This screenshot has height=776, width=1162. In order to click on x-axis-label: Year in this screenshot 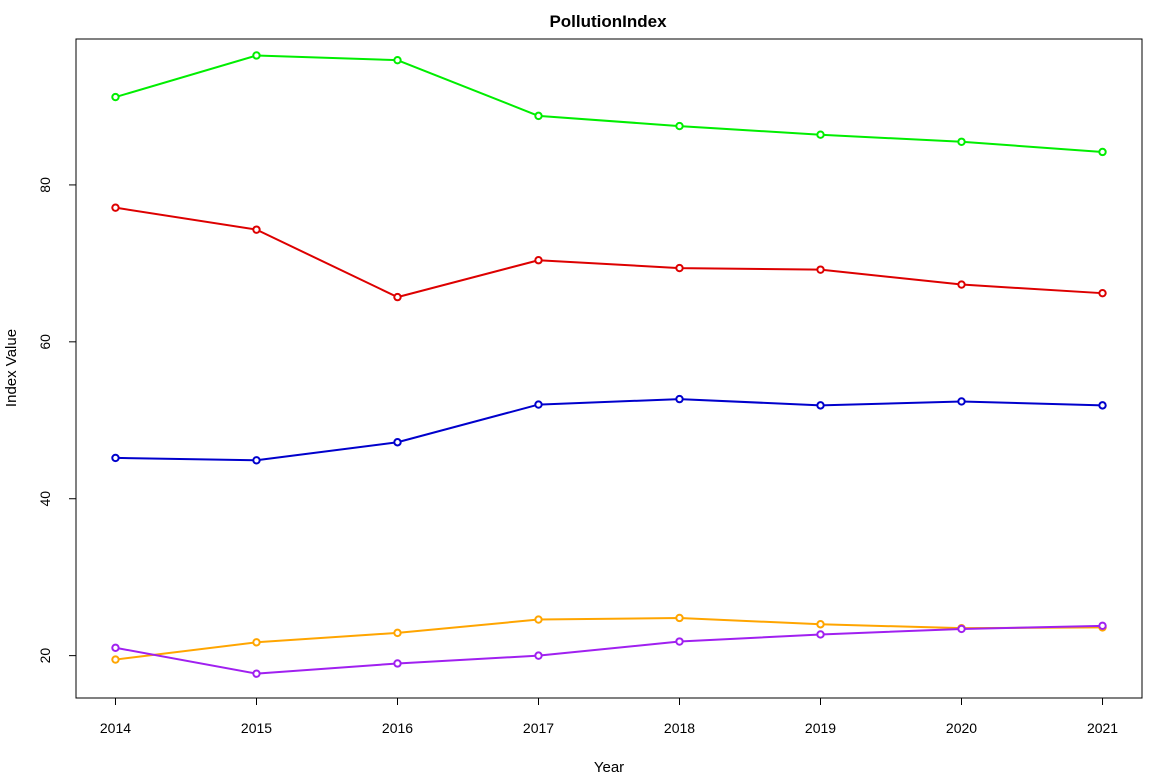, I will do `click(609, 767)`.